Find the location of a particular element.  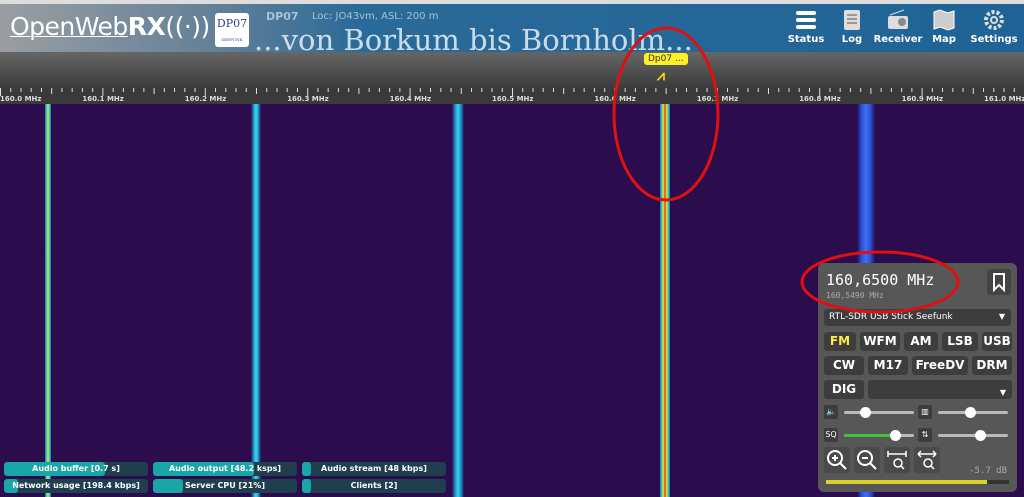

receiver-location: Loc: JO43vm, ASL: 200 m is located at coordinates (375, 16).